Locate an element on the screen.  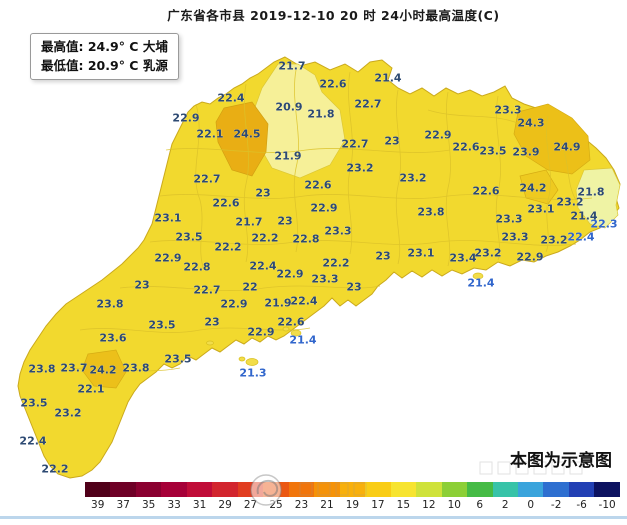
colorbar-tick: -10 is located at coordinates (607, 505).